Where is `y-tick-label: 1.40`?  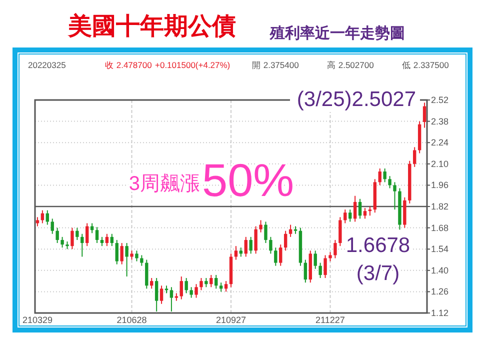 y-tick-label: 1.40 is located at coordinates (440, 270).